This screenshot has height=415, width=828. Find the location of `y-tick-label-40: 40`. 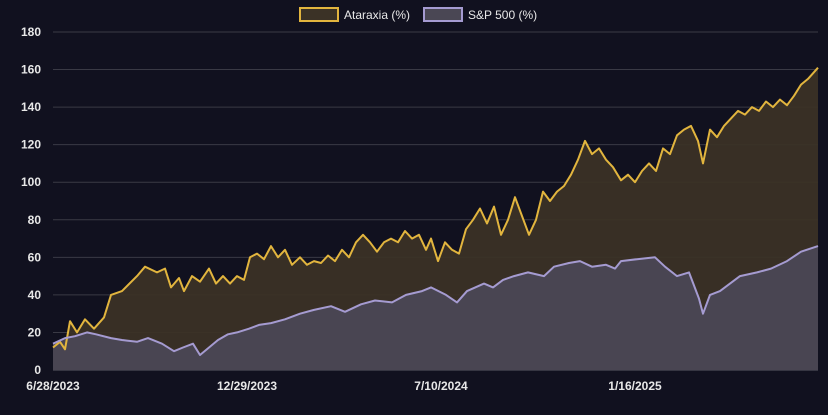

y-tick-label-40: 40 is located at coordinates (35, 295).